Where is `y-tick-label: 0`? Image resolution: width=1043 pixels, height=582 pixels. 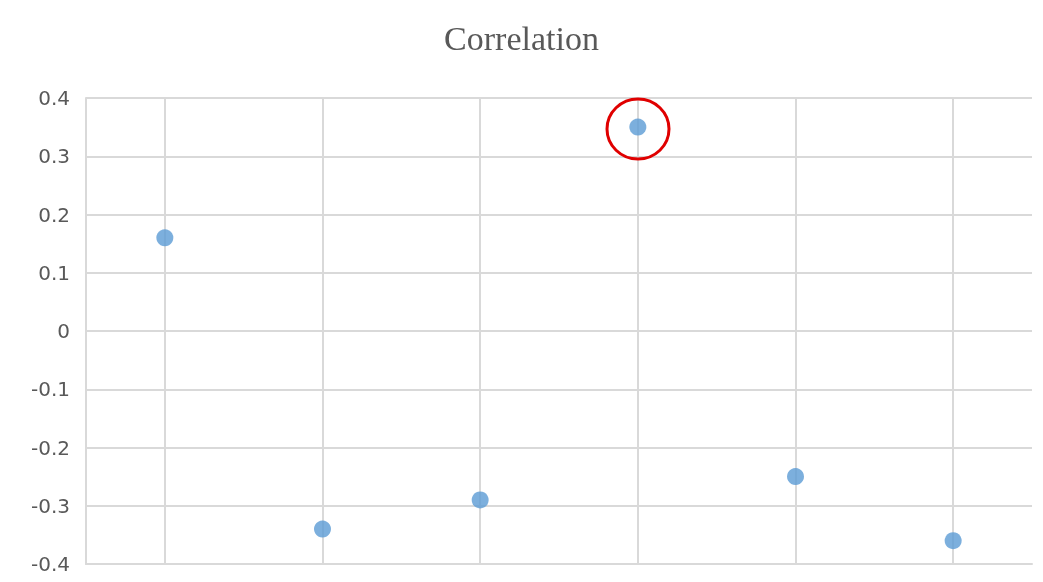
y-tick-label: 0 is located at coordinates (63, 331).